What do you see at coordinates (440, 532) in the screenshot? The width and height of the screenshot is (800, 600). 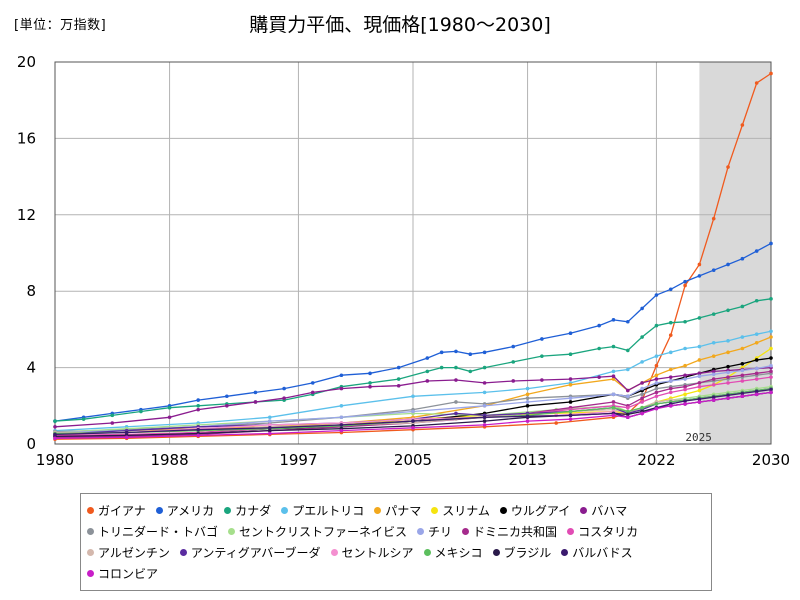 I see `legend-label: チリ` at bounding box center [440, 532].